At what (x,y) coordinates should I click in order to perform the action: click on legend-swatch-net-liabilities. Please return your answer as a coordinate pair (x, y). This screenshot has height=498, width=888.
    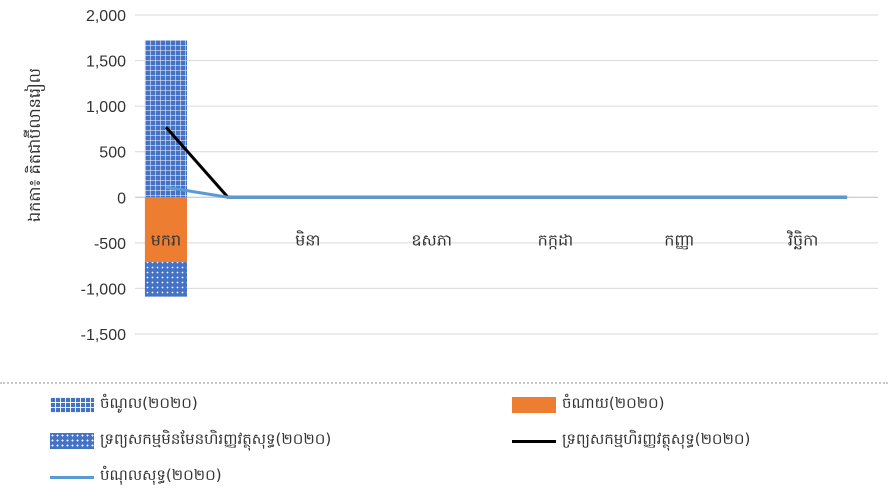
    Looking at the image, I should click on (72, 477).